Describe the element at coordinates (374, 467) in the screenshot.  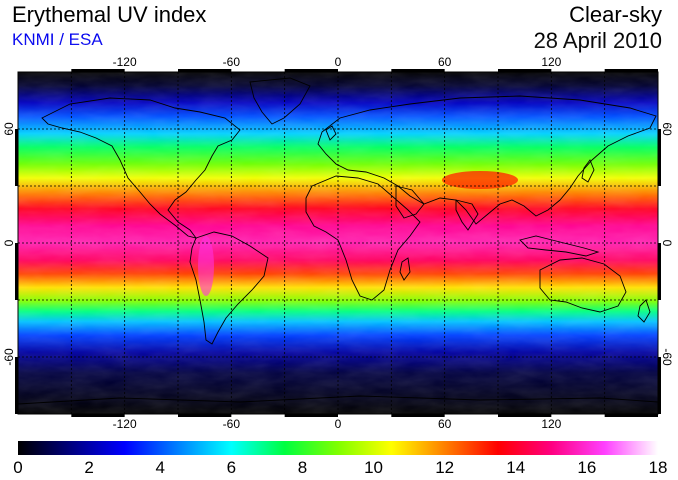
I see `colorbar-tick-label: 10` at that location.